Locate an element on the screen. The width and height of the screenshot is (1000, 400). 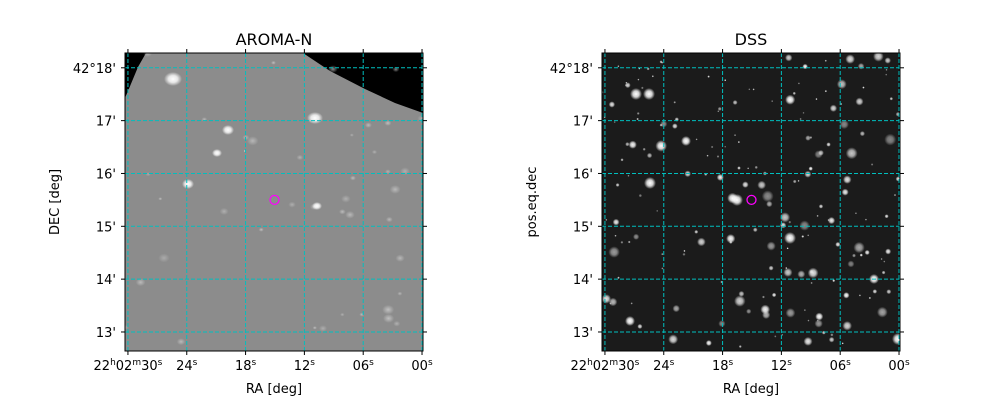
y-tick-label: 17' is located at coordinates (106, 122).